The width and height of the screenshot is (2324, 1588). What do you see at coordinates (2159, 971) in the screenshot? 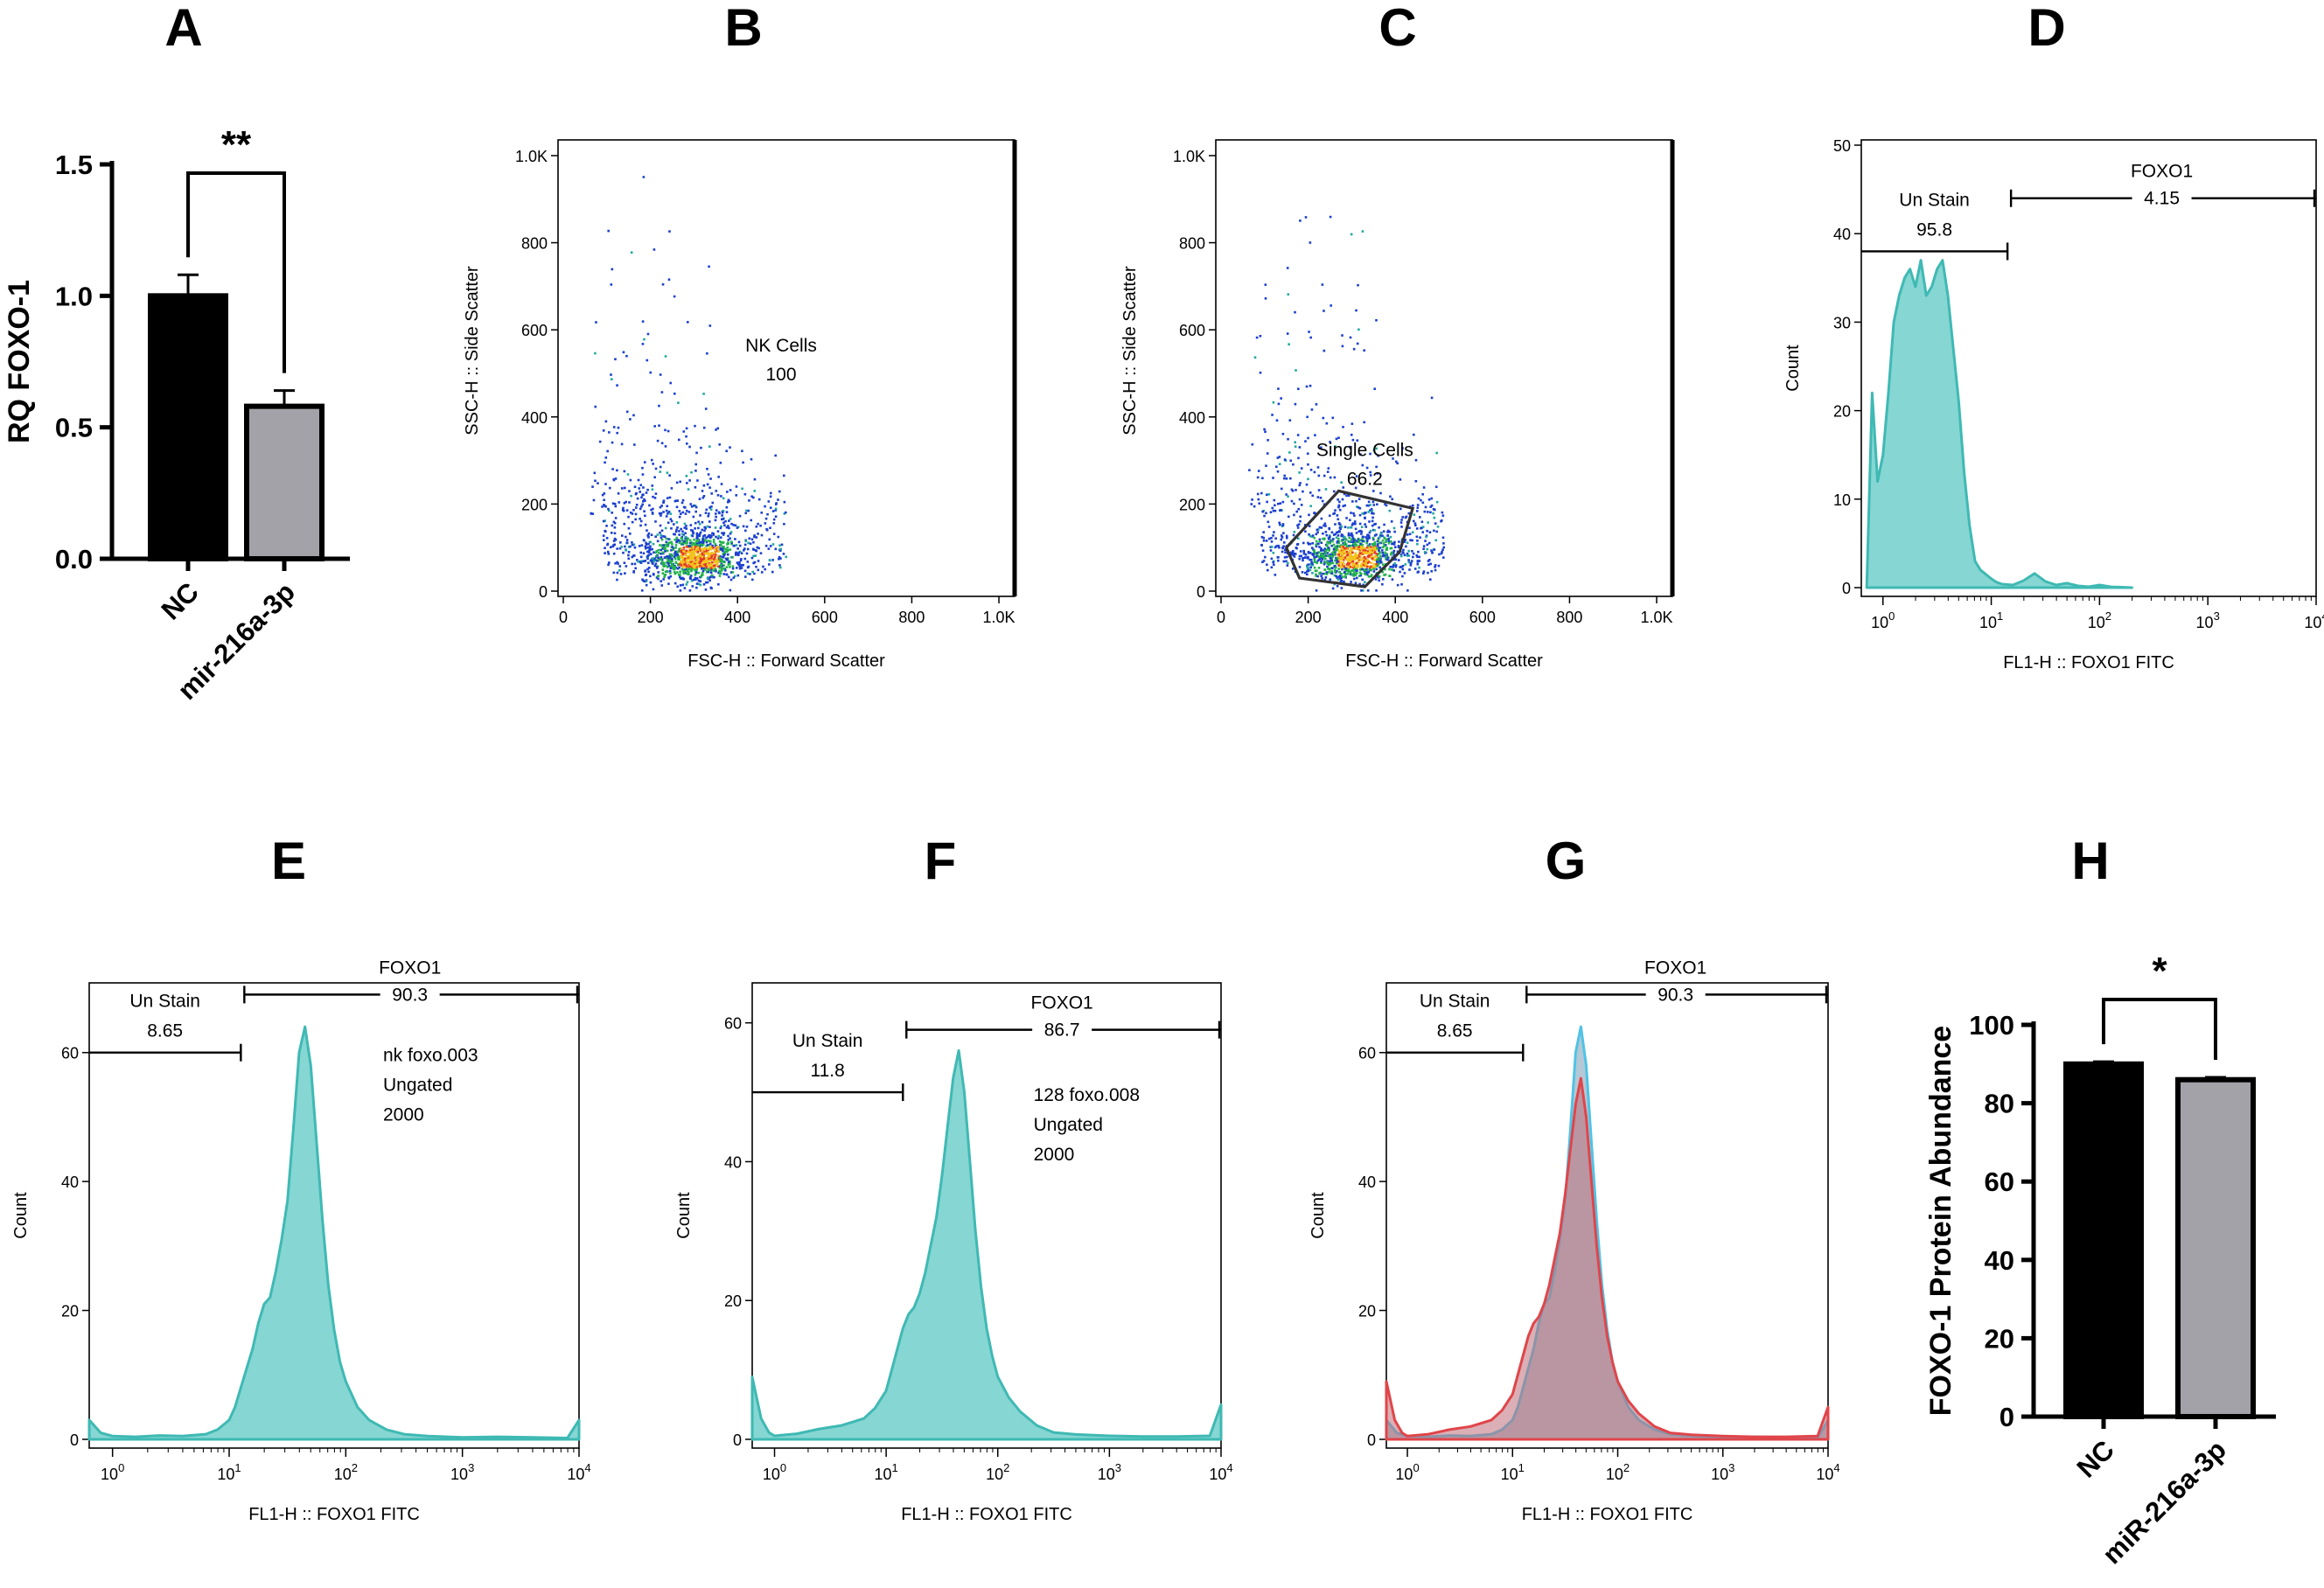
I see `significance-marker: *` at bounding box center [2159, 971].